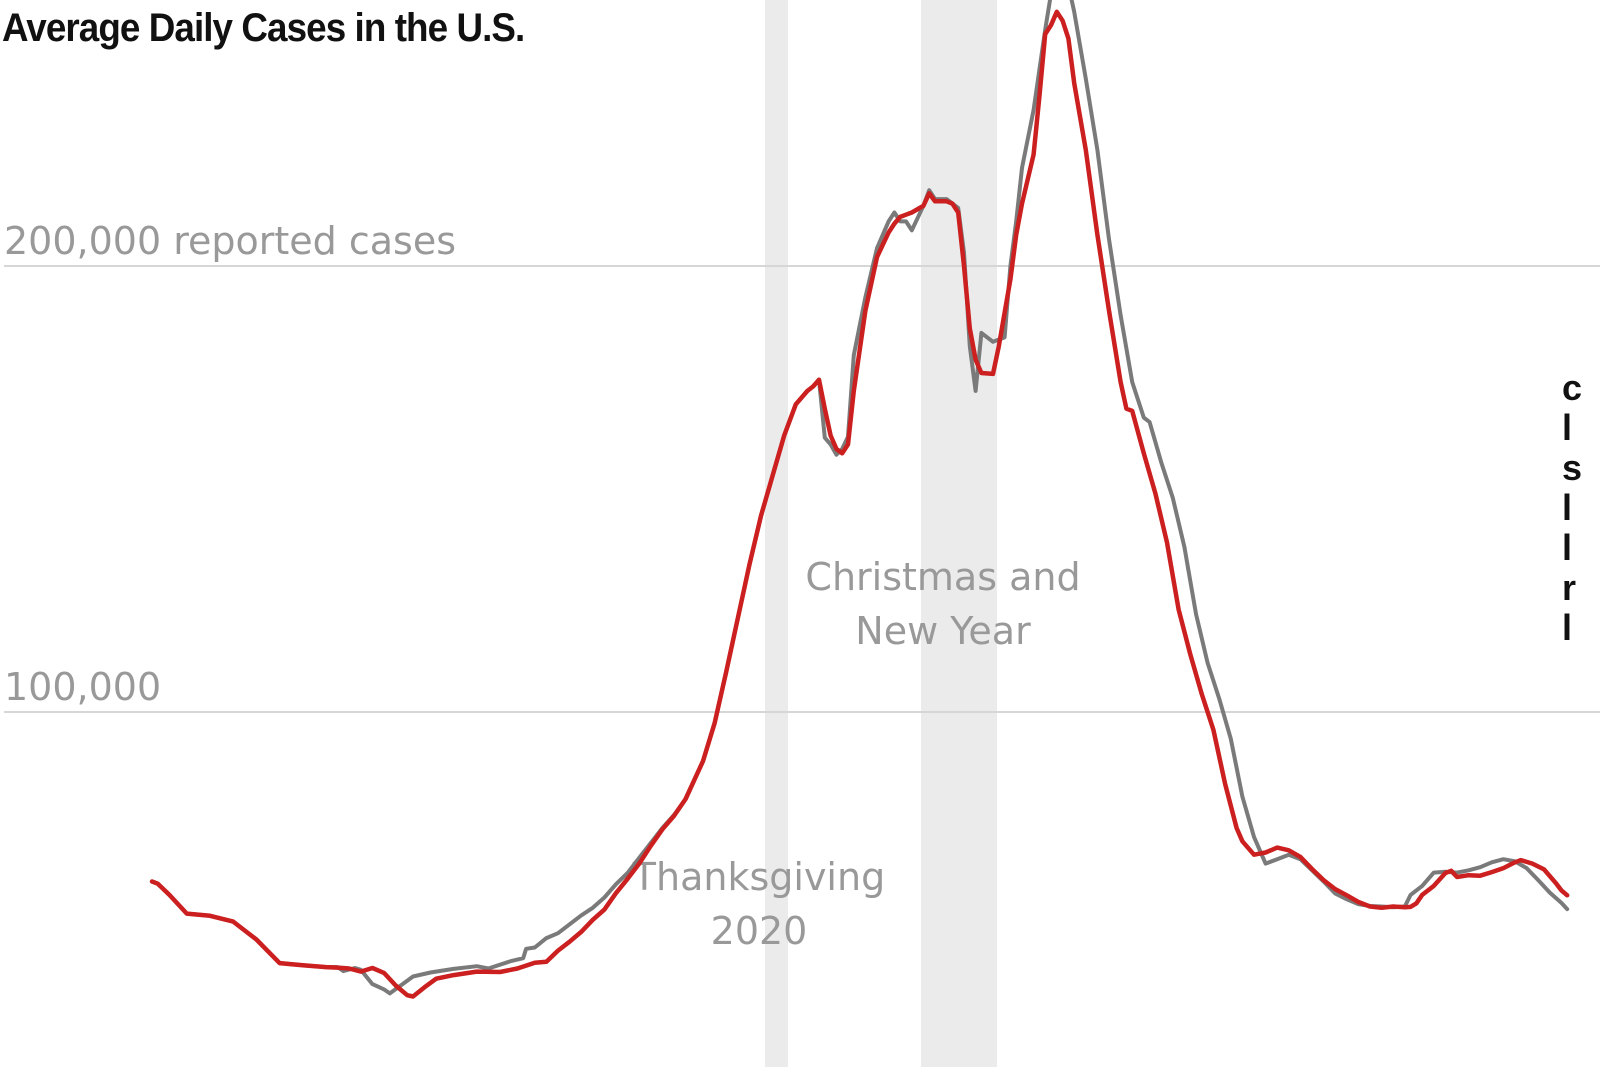 Image resolution: width=1600 pixels, height=1067 pixels. I want to click on cut-off-text-fragment: r, so click(1569, 587).